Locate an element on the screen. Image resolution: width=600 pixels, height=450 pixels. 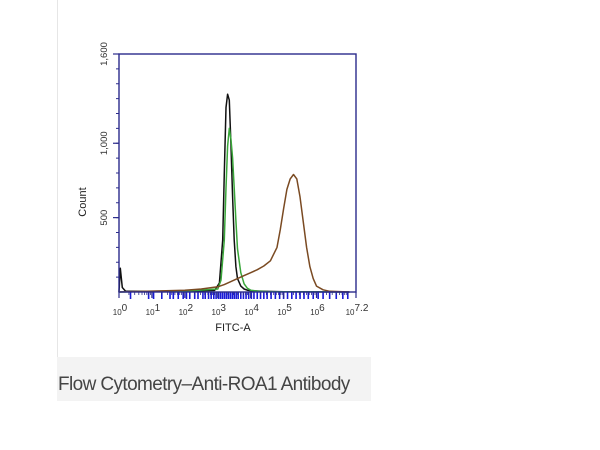
x-tick-label: 10⁵ is located at coordinates (284, 310).